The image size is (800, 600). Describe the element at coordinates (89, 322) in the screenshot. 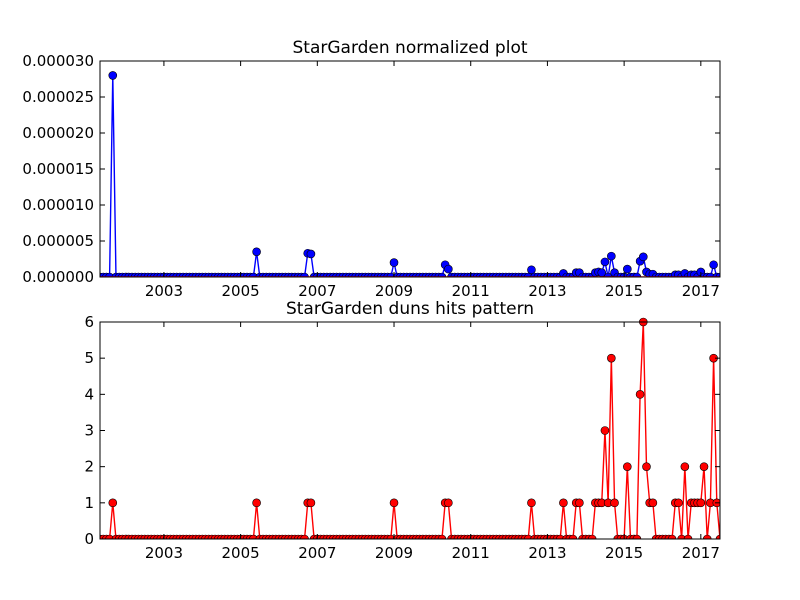

I see `y-tick-label: 6` at that location.